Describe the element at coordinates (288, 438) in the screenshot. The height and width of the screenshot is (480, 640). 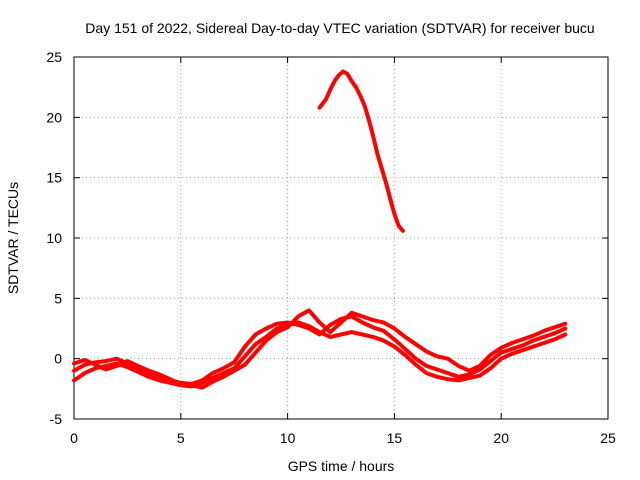
I see `x-tick-label: 10` at that location.